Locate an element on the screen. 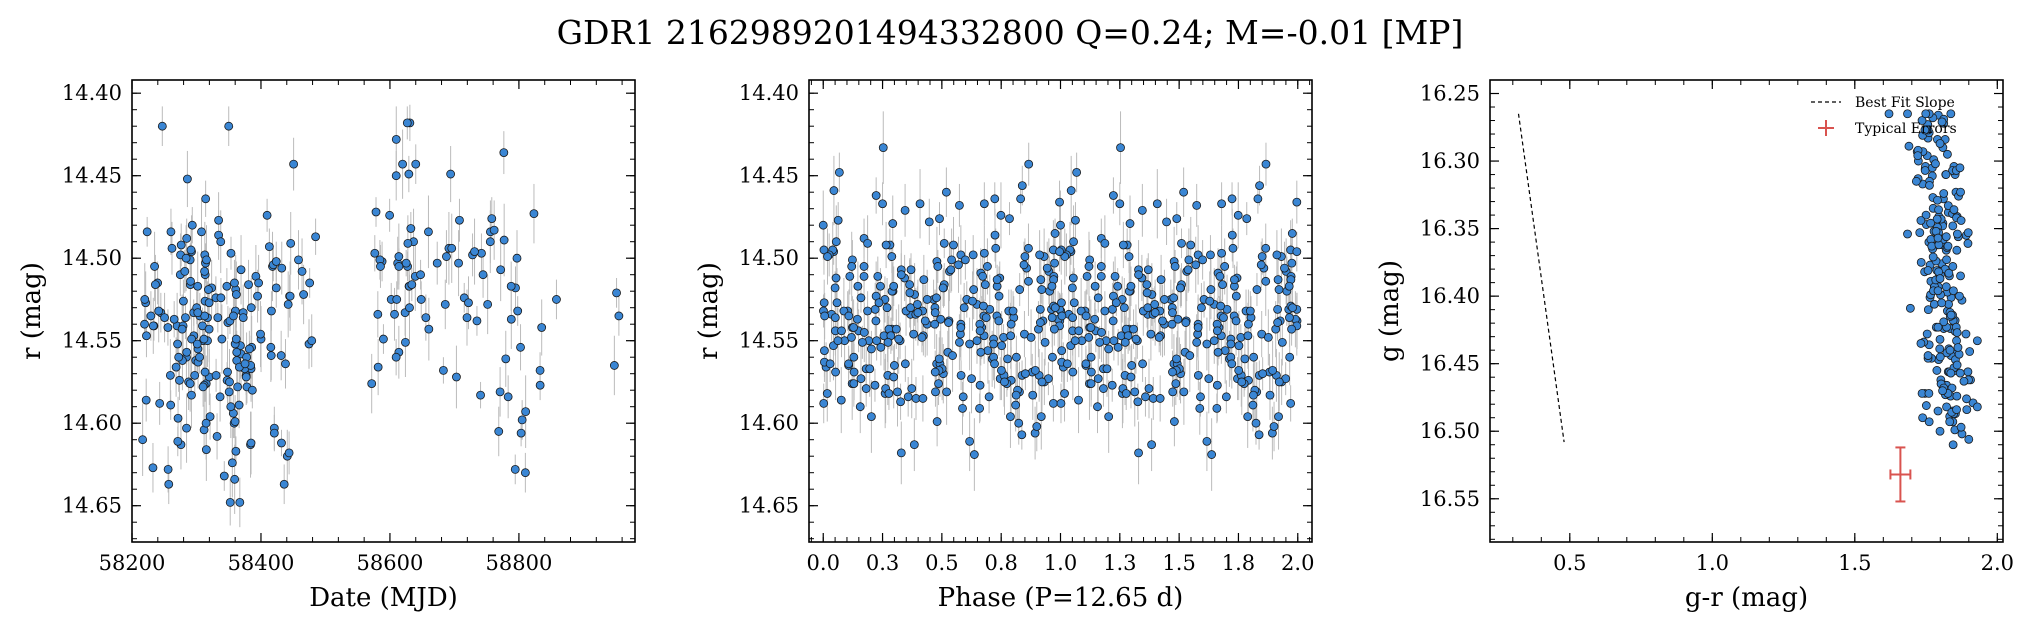  y-tick-label: 14.50 is located at coordinates (92, 258).